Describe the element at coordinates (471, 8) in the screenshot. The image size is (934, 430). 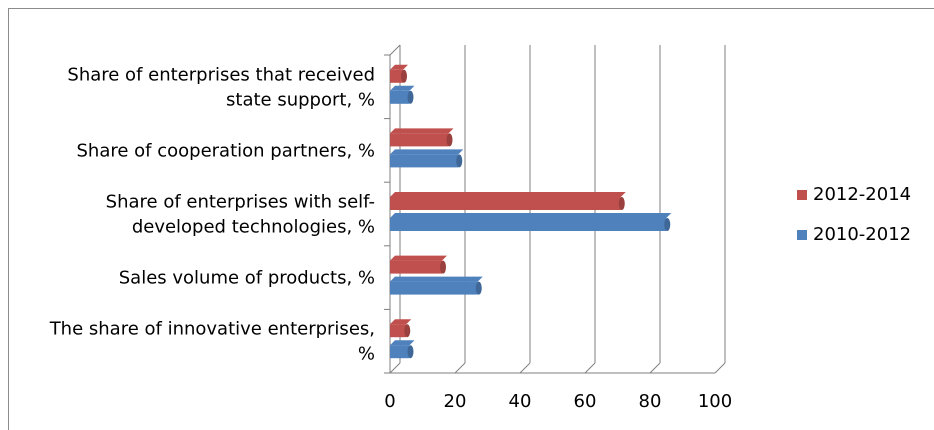
I see `frame-border-top` at that location.